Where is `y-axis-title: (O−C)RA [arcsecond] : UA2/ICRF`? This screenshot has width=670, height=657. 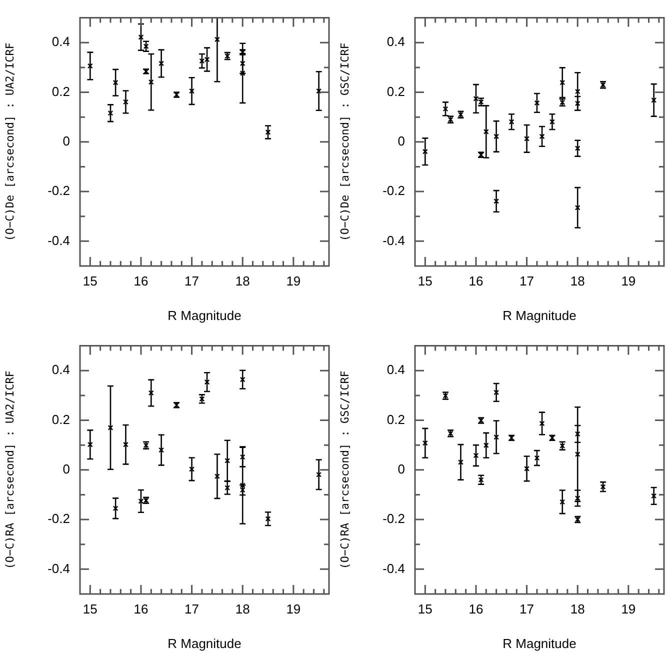 y-axis-title: (O−C)RA [arcsecond] : UA2/ICRF is located at coordinates (9, 470).